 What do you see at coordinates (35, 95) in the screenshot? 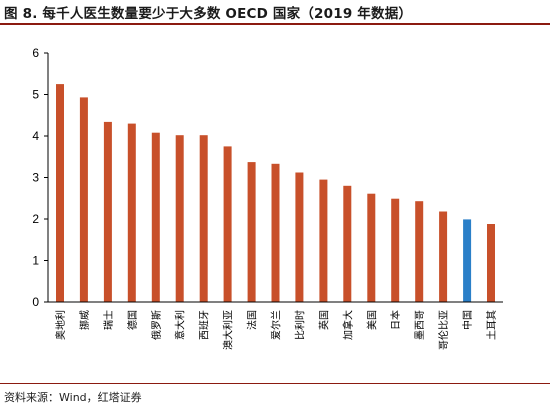
I see `y-tick-label: 5` at bounding box center [35, 95].